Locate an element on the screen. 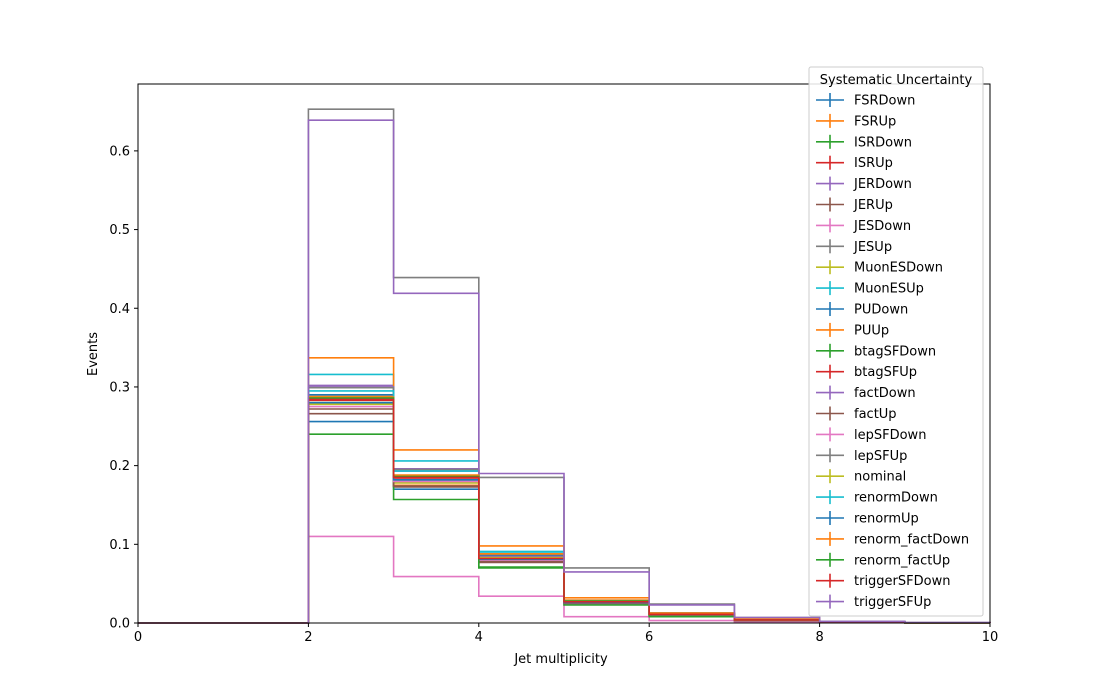  y-tick-label: 0.0 is located at coordinates (119, 624).